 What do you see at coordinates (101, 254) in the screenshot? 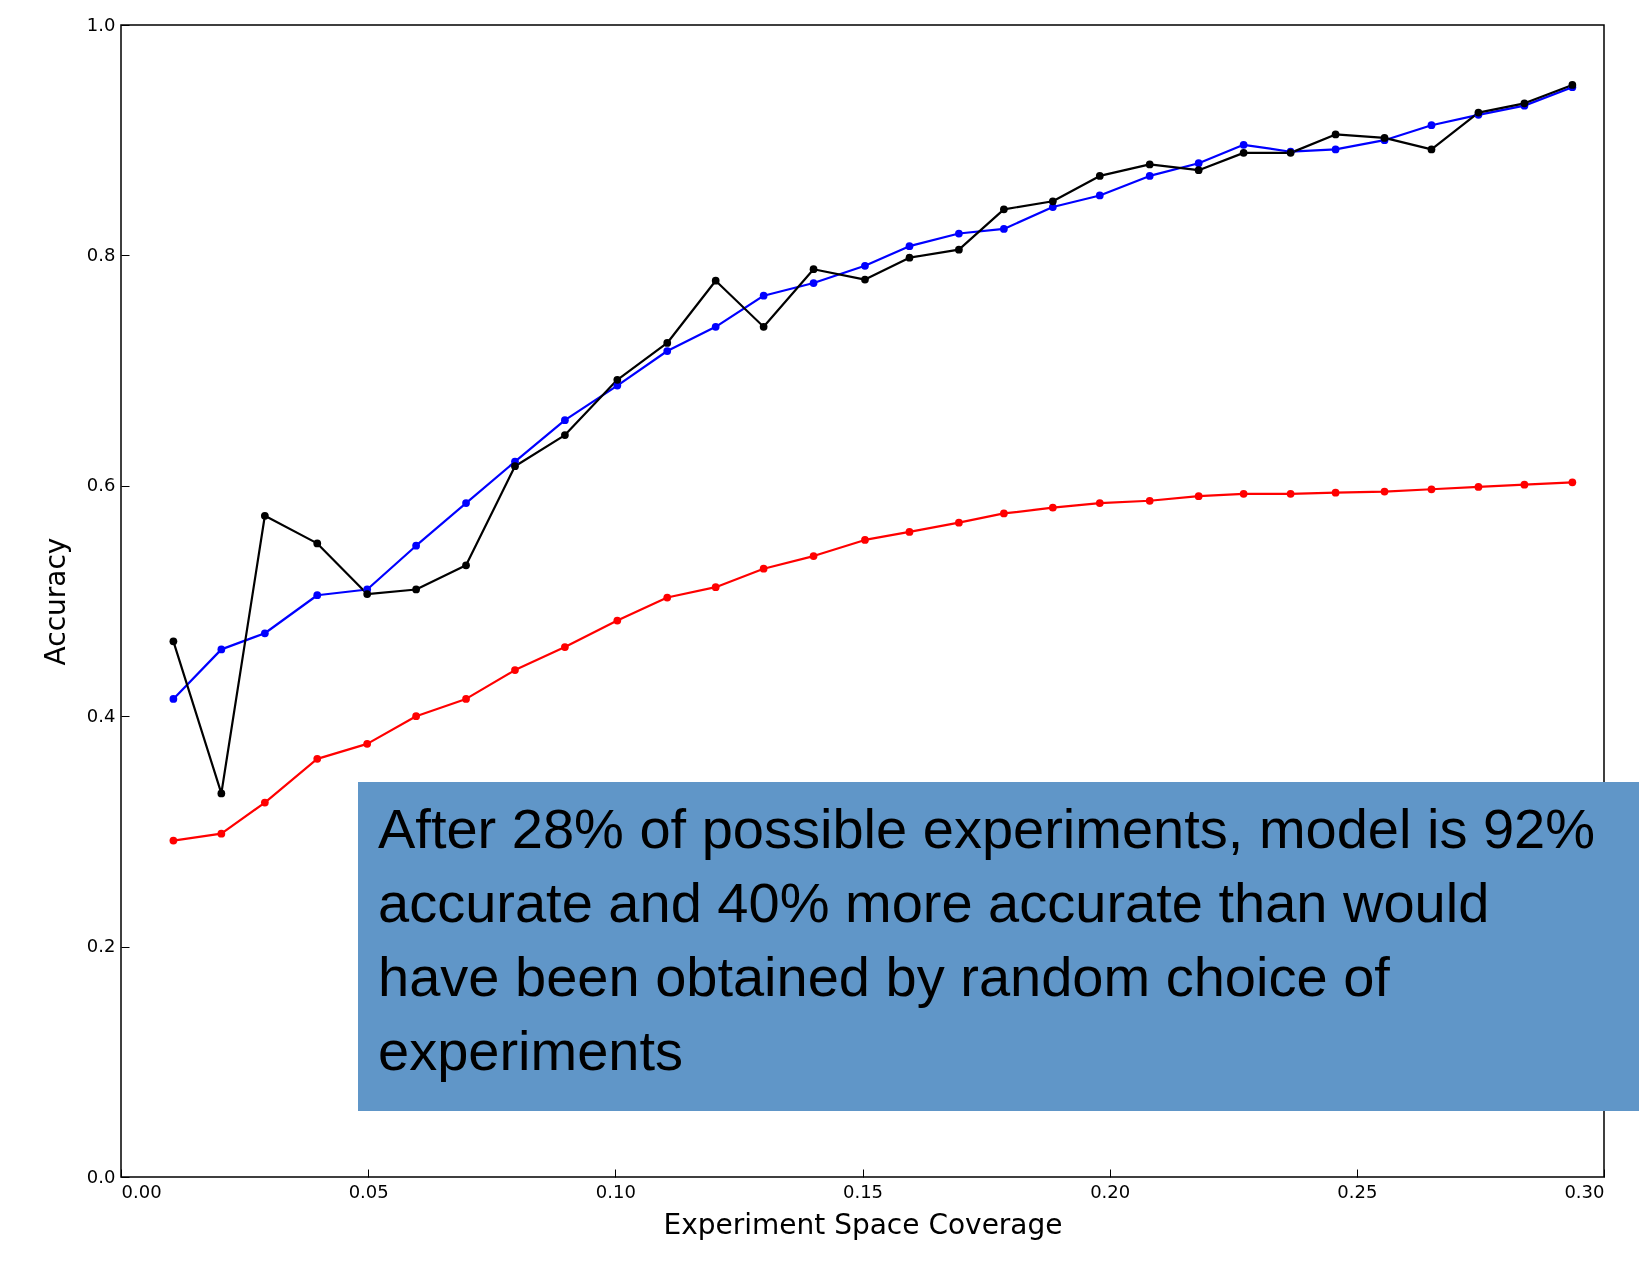
I see `y-tick-label: 0.8` at bounding box center [101, 254].